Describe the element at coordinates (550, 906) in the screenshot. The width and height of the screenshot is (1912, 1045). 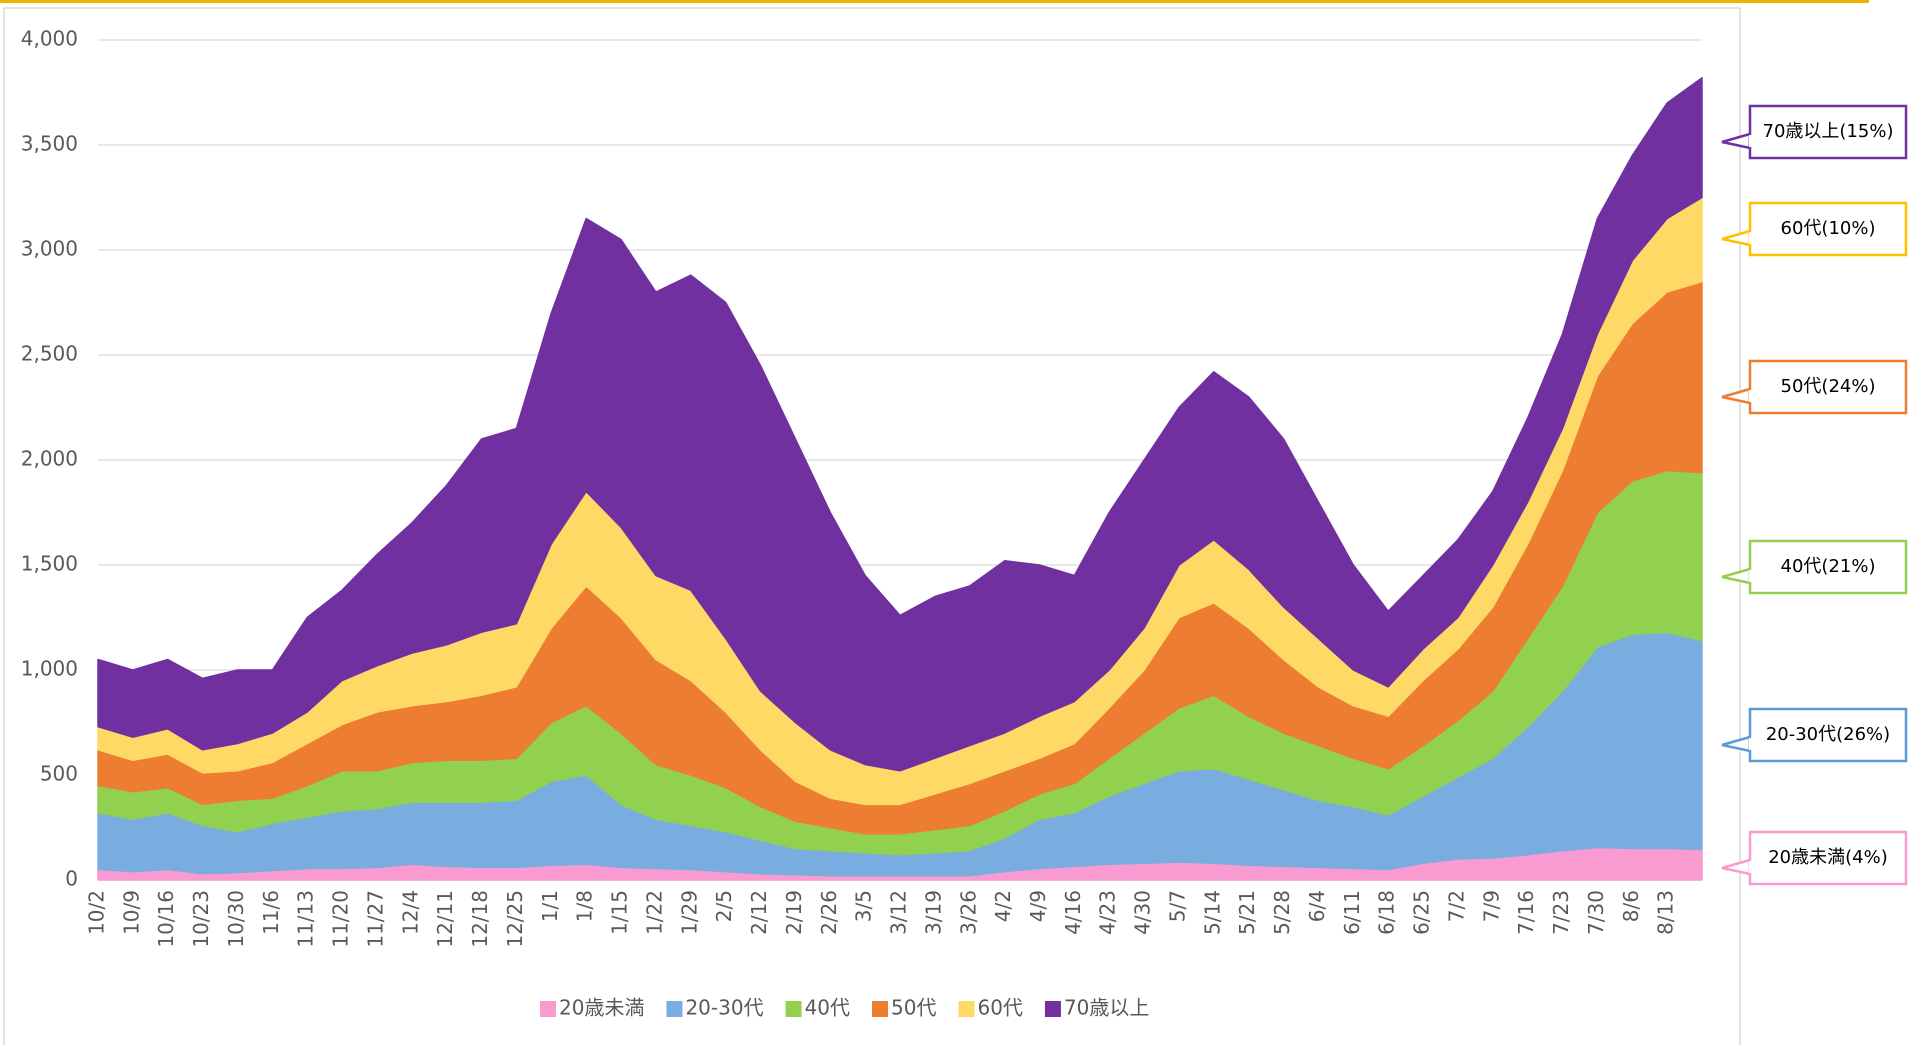
I see `x-tick-label: 1/1` at that location.